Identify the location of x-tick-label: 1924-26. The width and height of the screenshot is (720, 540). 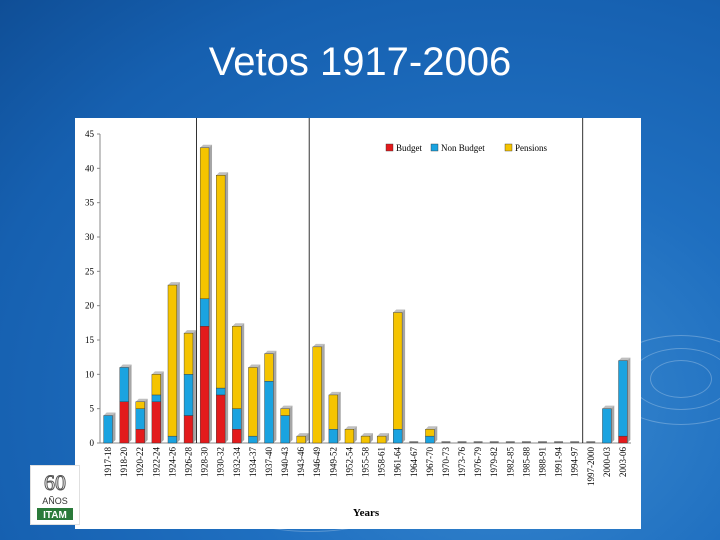
(172, 462).